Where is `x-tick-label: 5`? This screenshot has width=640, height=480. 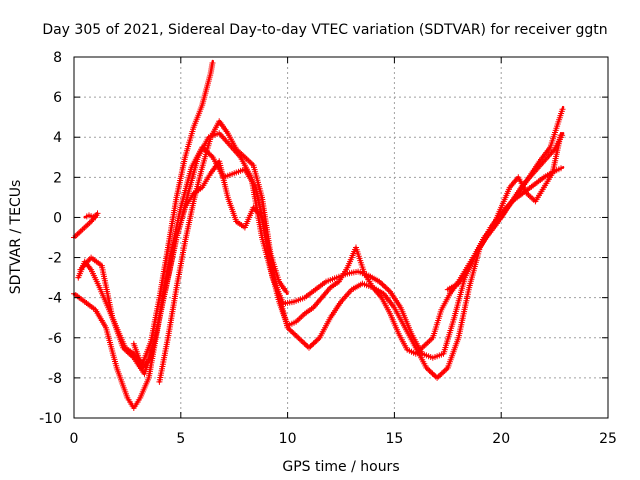 x-tick-label: 5 is located at coordinates (180, 439).